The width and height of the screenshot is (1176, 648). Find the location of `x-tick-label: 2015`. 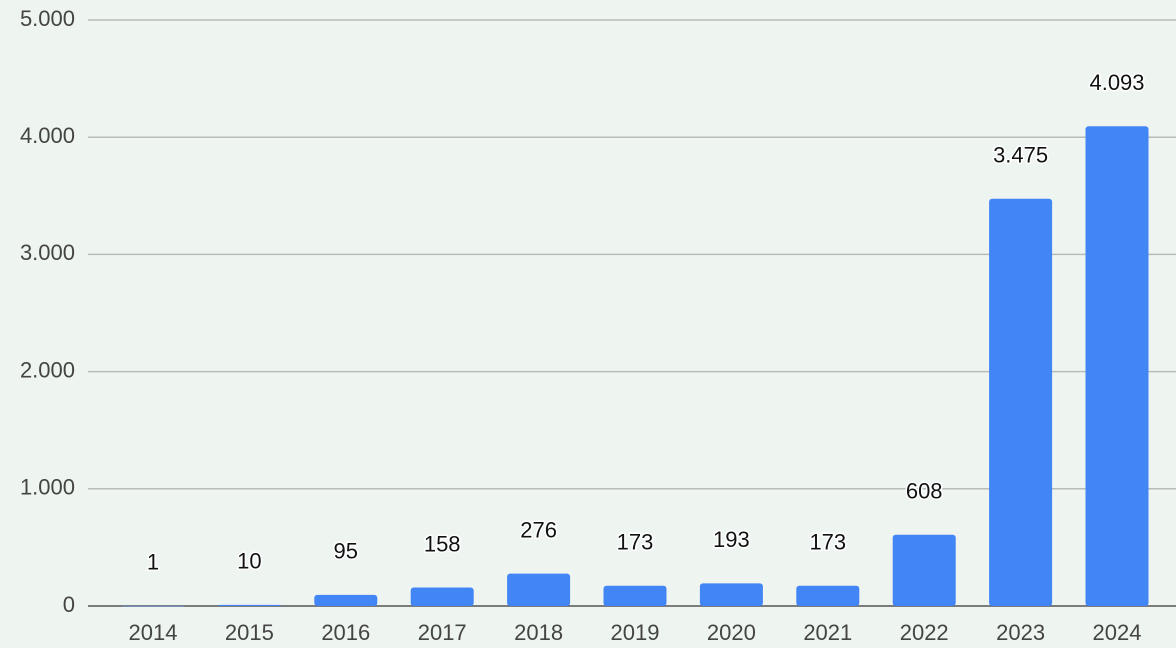

x-tick-label: 2015 is located at coordinates (249, 632).